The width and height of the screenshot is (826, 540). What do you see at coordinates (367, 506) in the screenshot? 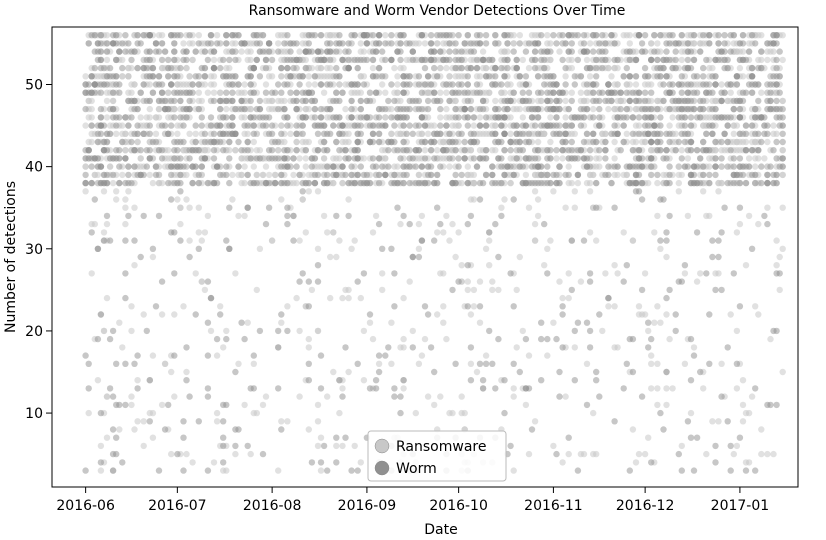
I see `x-tick-label: 2016-09` at bounding box center [367, 506].